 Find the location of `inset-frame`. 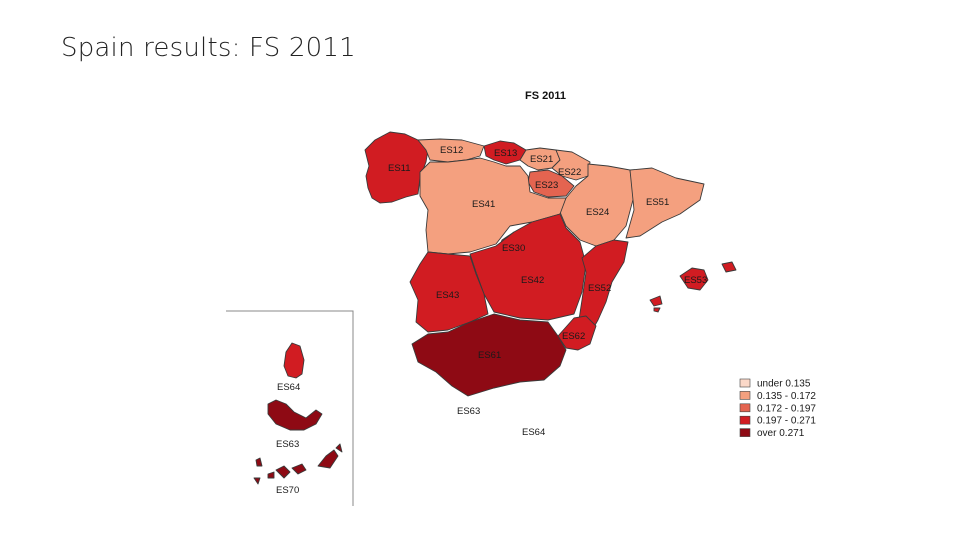

inset-frame is located at coordinates (290, 408).